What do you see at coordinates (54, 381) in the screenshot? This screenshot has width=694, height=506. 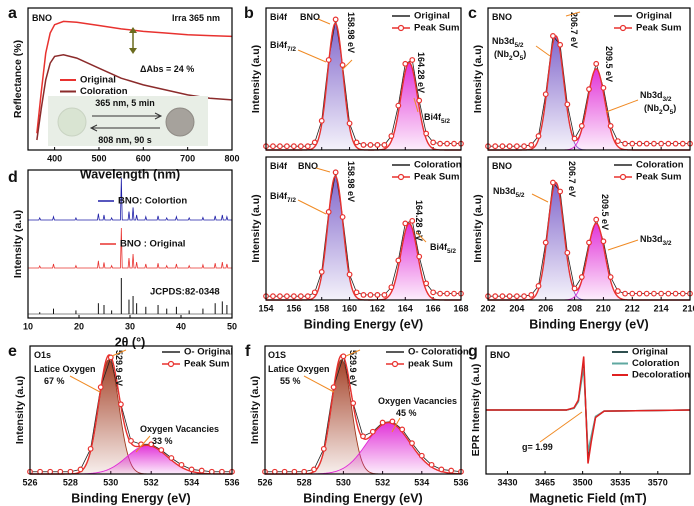 I see `annotation: 67 %` at bounding box center [54, 381].